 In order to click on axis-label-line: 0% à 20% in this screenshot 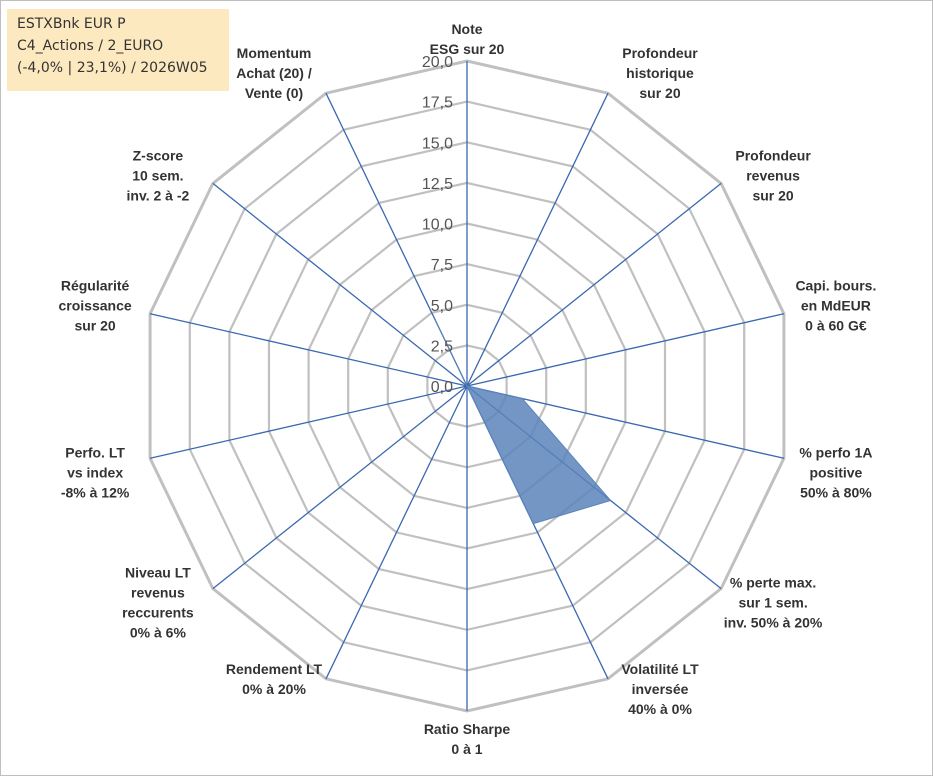, I will do `click(274, 689)`.